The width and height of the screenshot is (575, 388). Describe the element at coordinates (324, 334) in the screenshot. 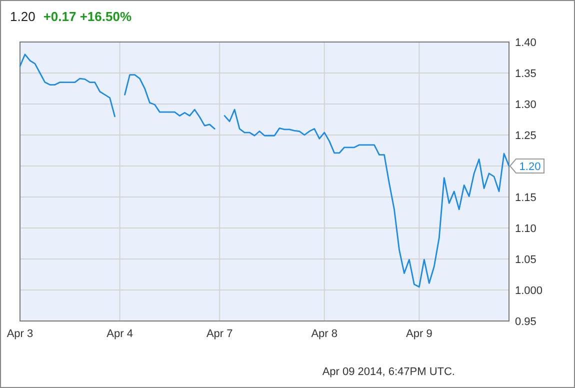

I see `x-tick-label: Apr 8` at that location.